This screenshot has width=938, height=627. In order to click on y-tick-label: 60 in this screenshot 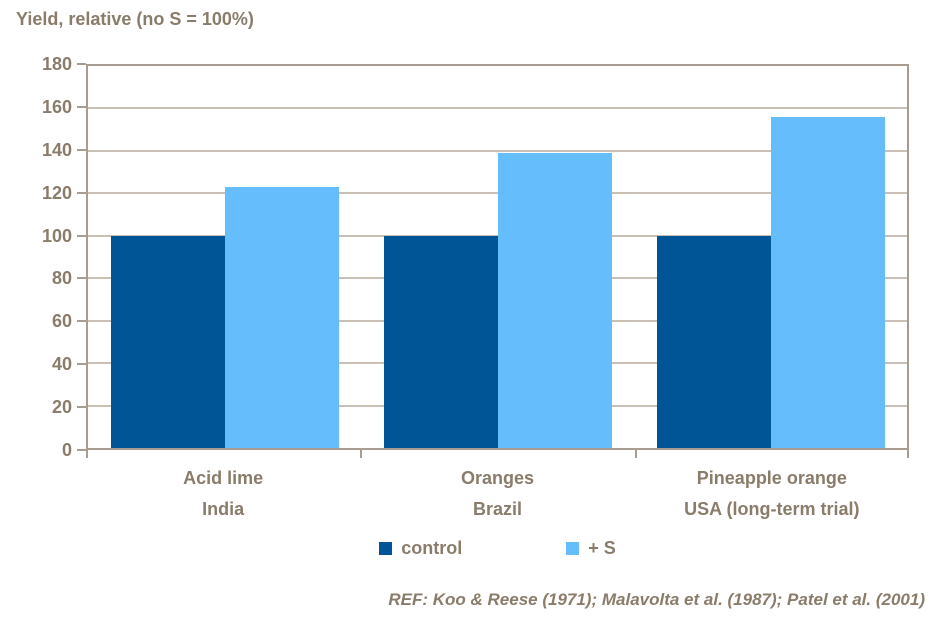, I will do `click(61, 321)`.